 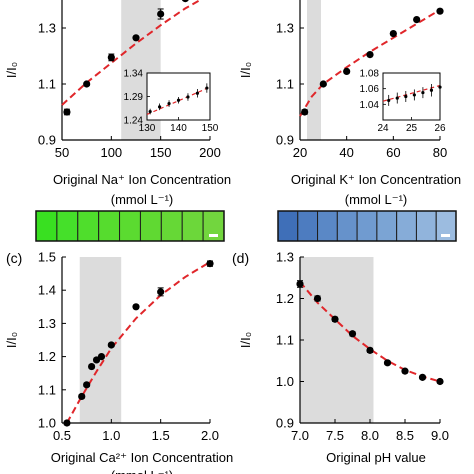 I want to click on x-axis-label: Original pH value, so click(x=376, y=457).